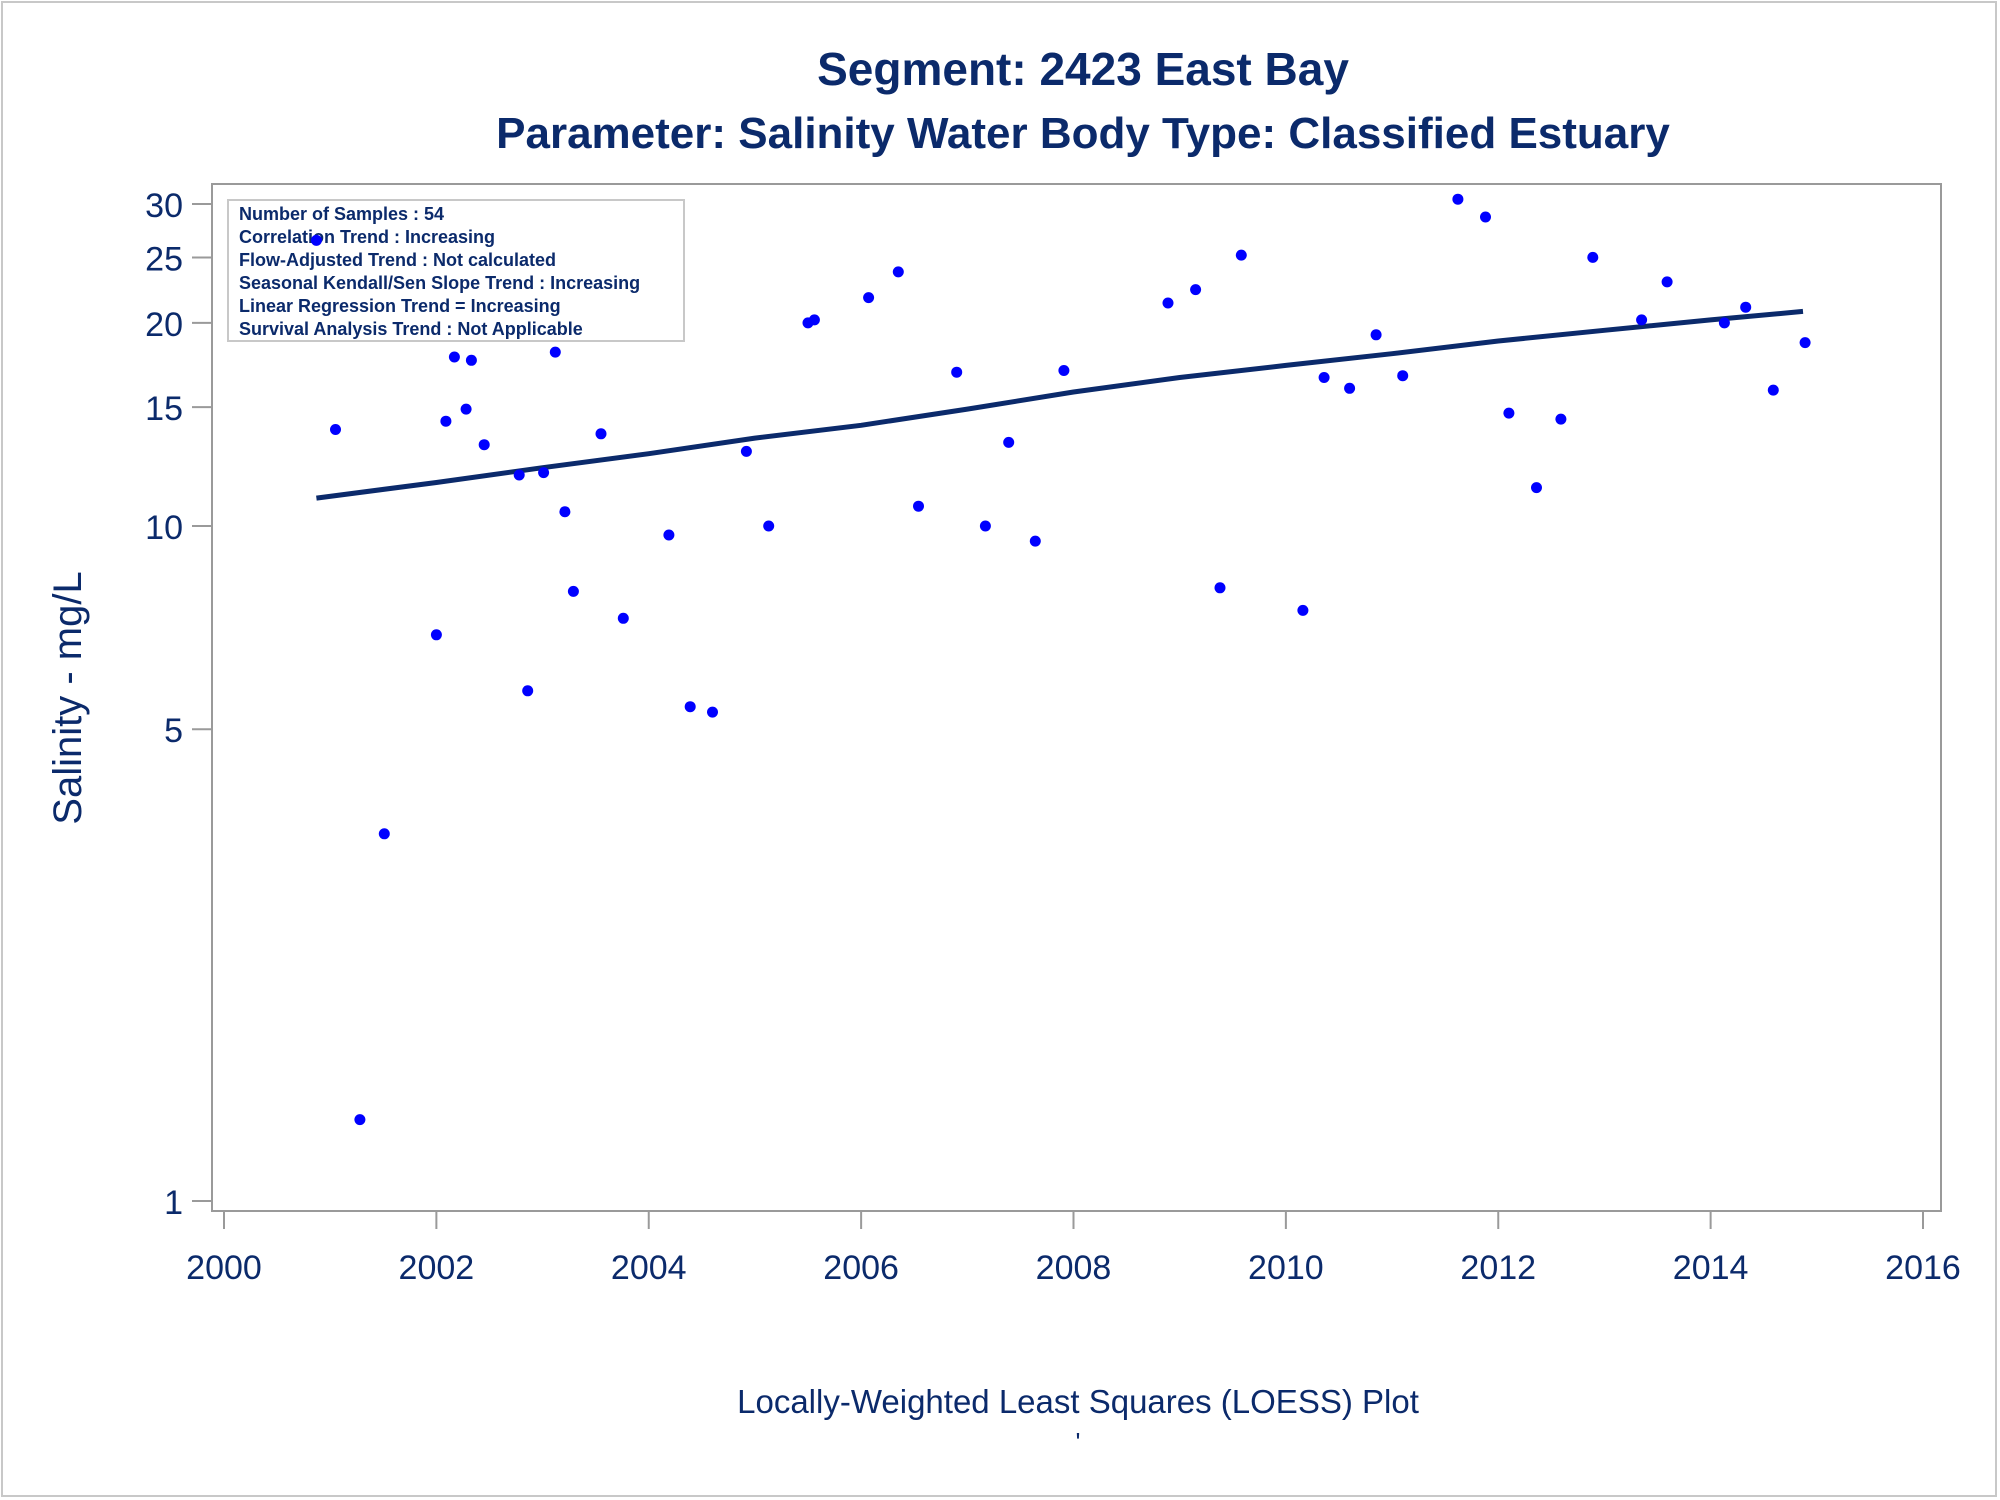 This screenshot has height=1500, width=2000. I want to click on stats-line-6: Survival Analysis Trend : Not Applicable, so click(411, 329).